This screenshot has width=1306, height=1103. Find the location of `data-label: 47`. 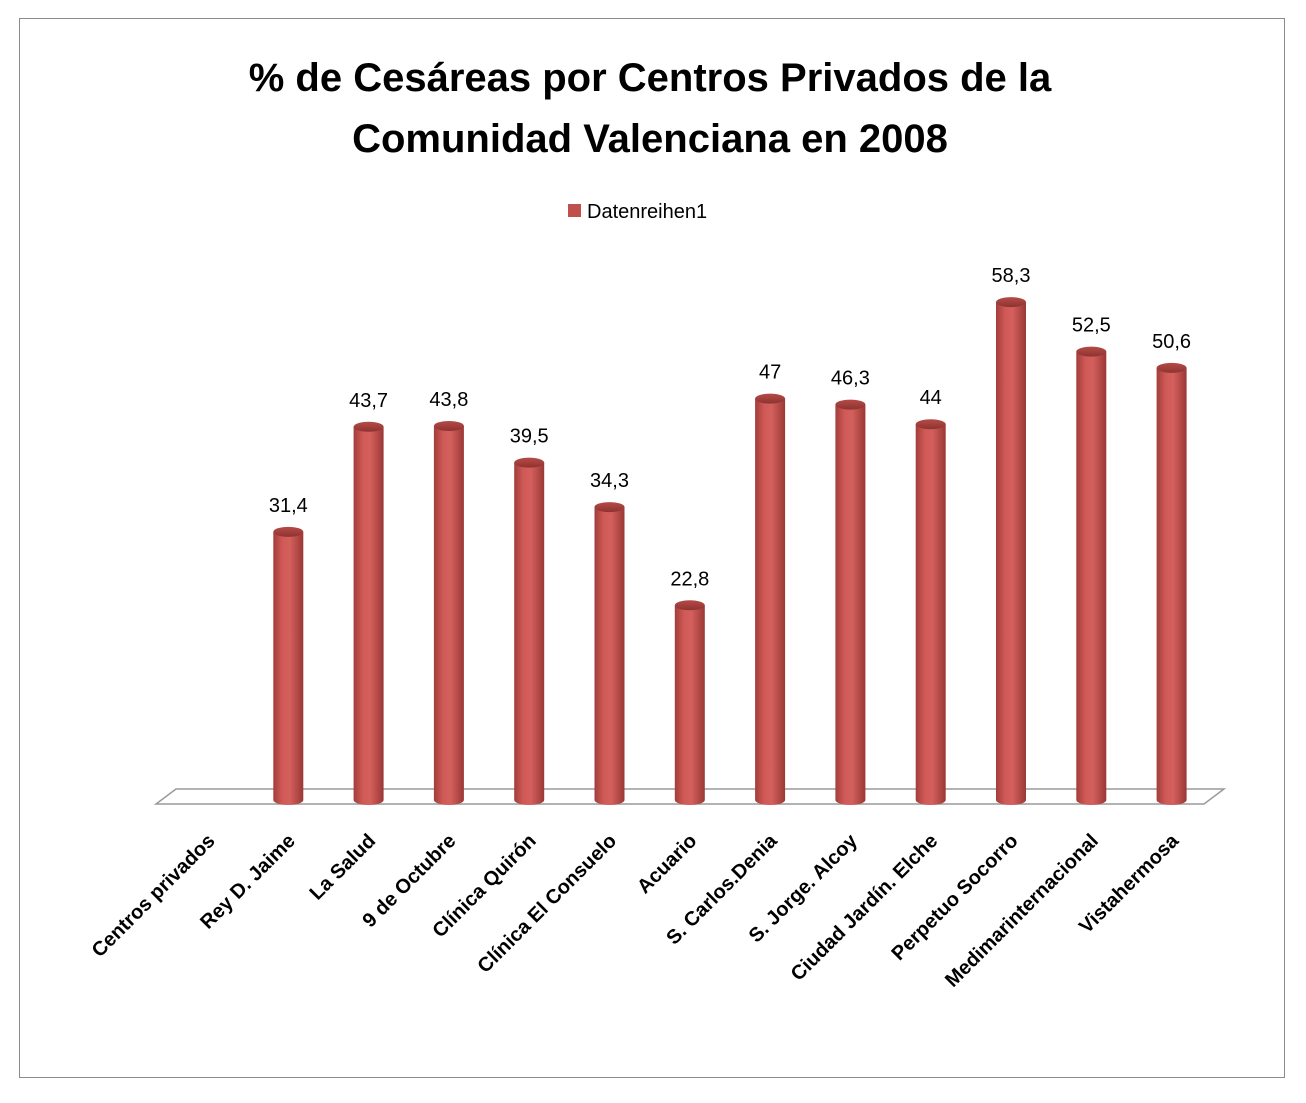

data-label: 47 is located at coordinates (770, 373).